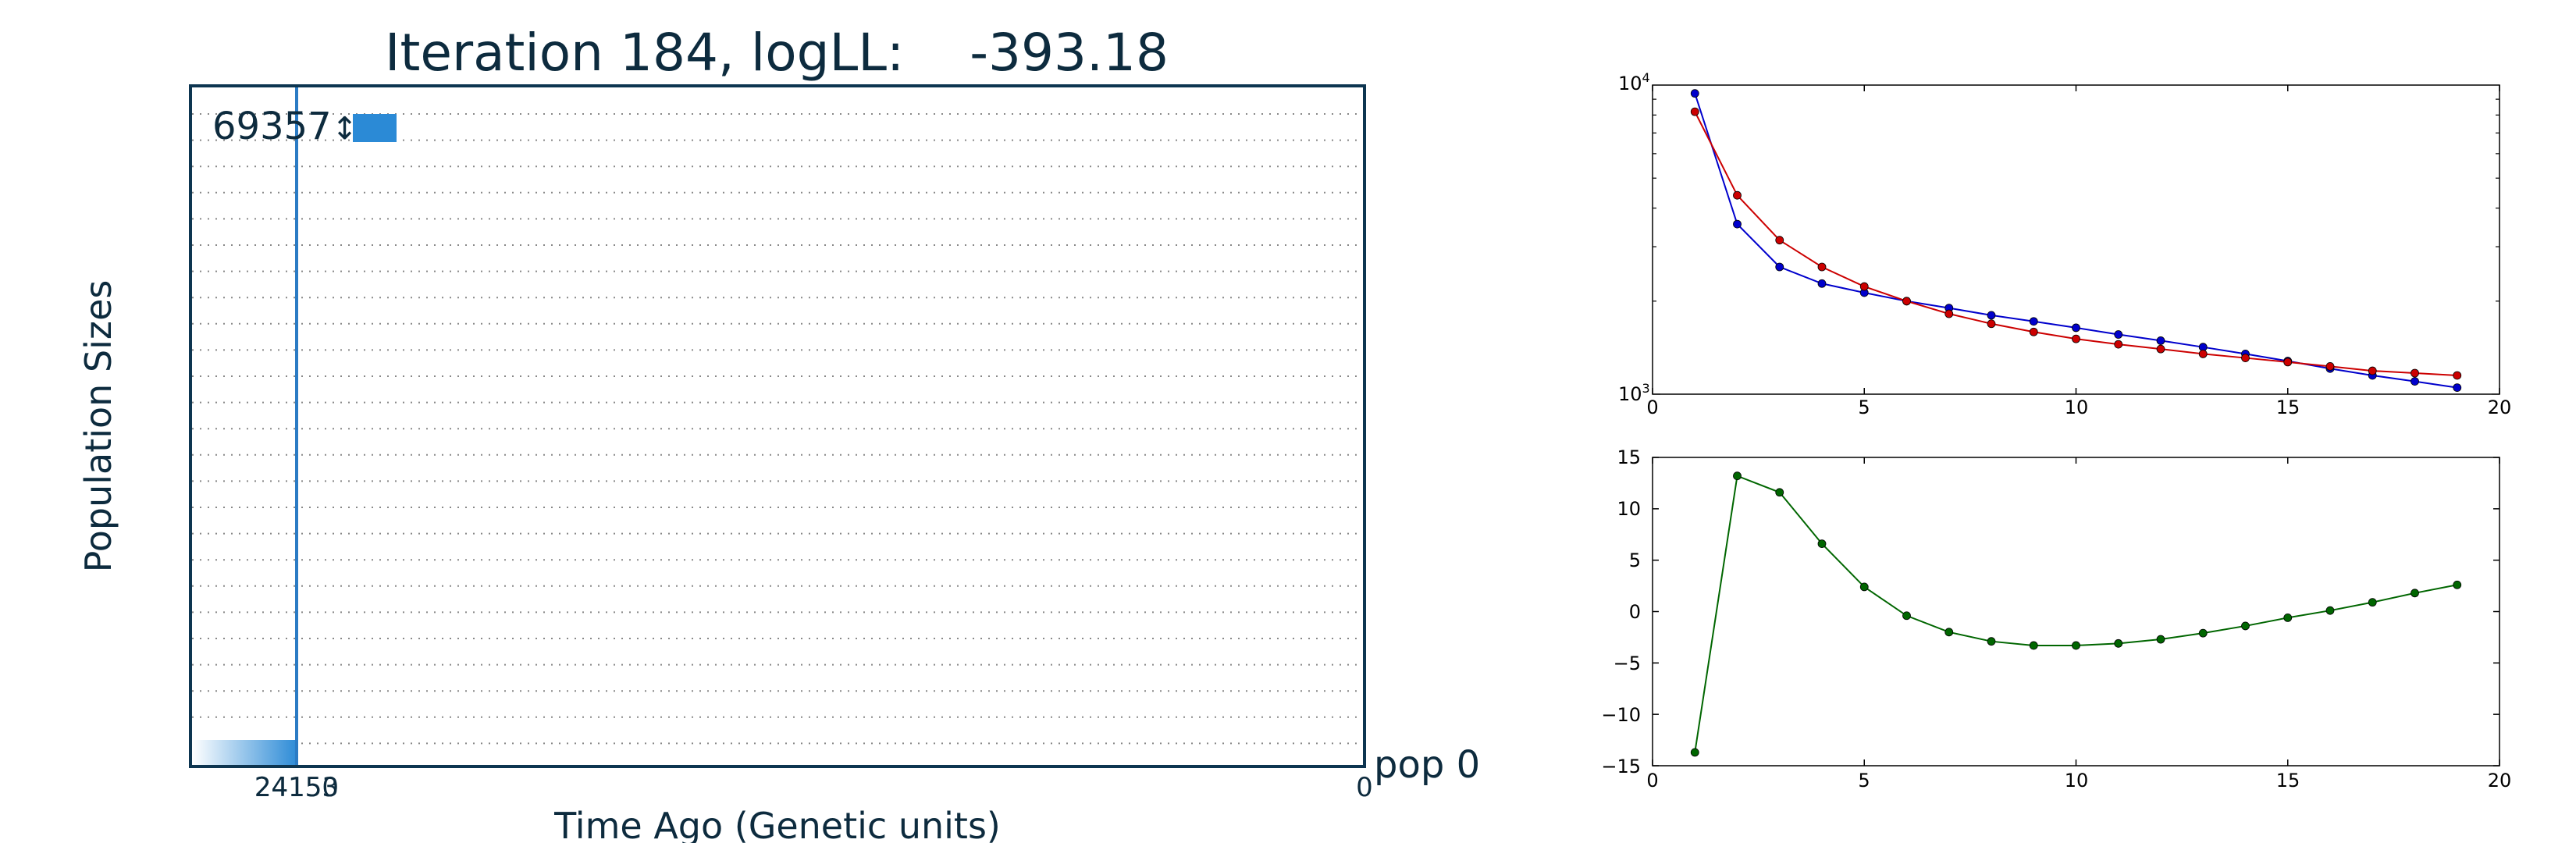 The width and height of the screenshot is (2576, 843). I want to click on lin-plot-ticks, so click(2076, 612).